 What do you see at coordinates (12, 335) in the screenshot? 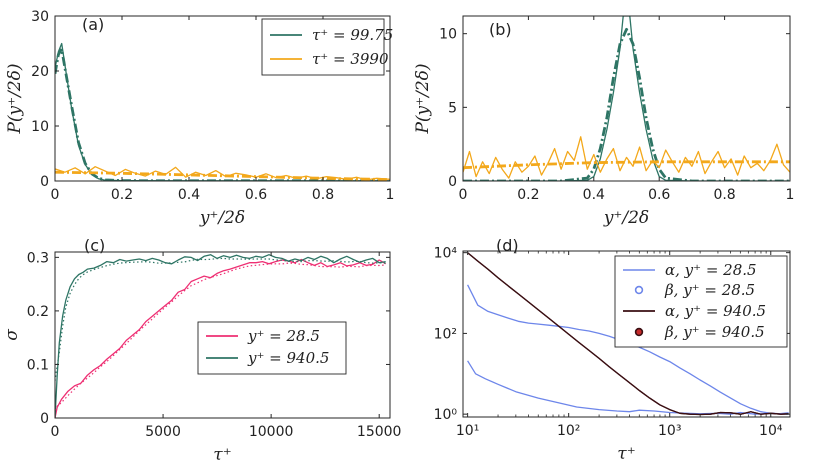
I see `y-axis-label: σ` at bounding box center [12, 335].